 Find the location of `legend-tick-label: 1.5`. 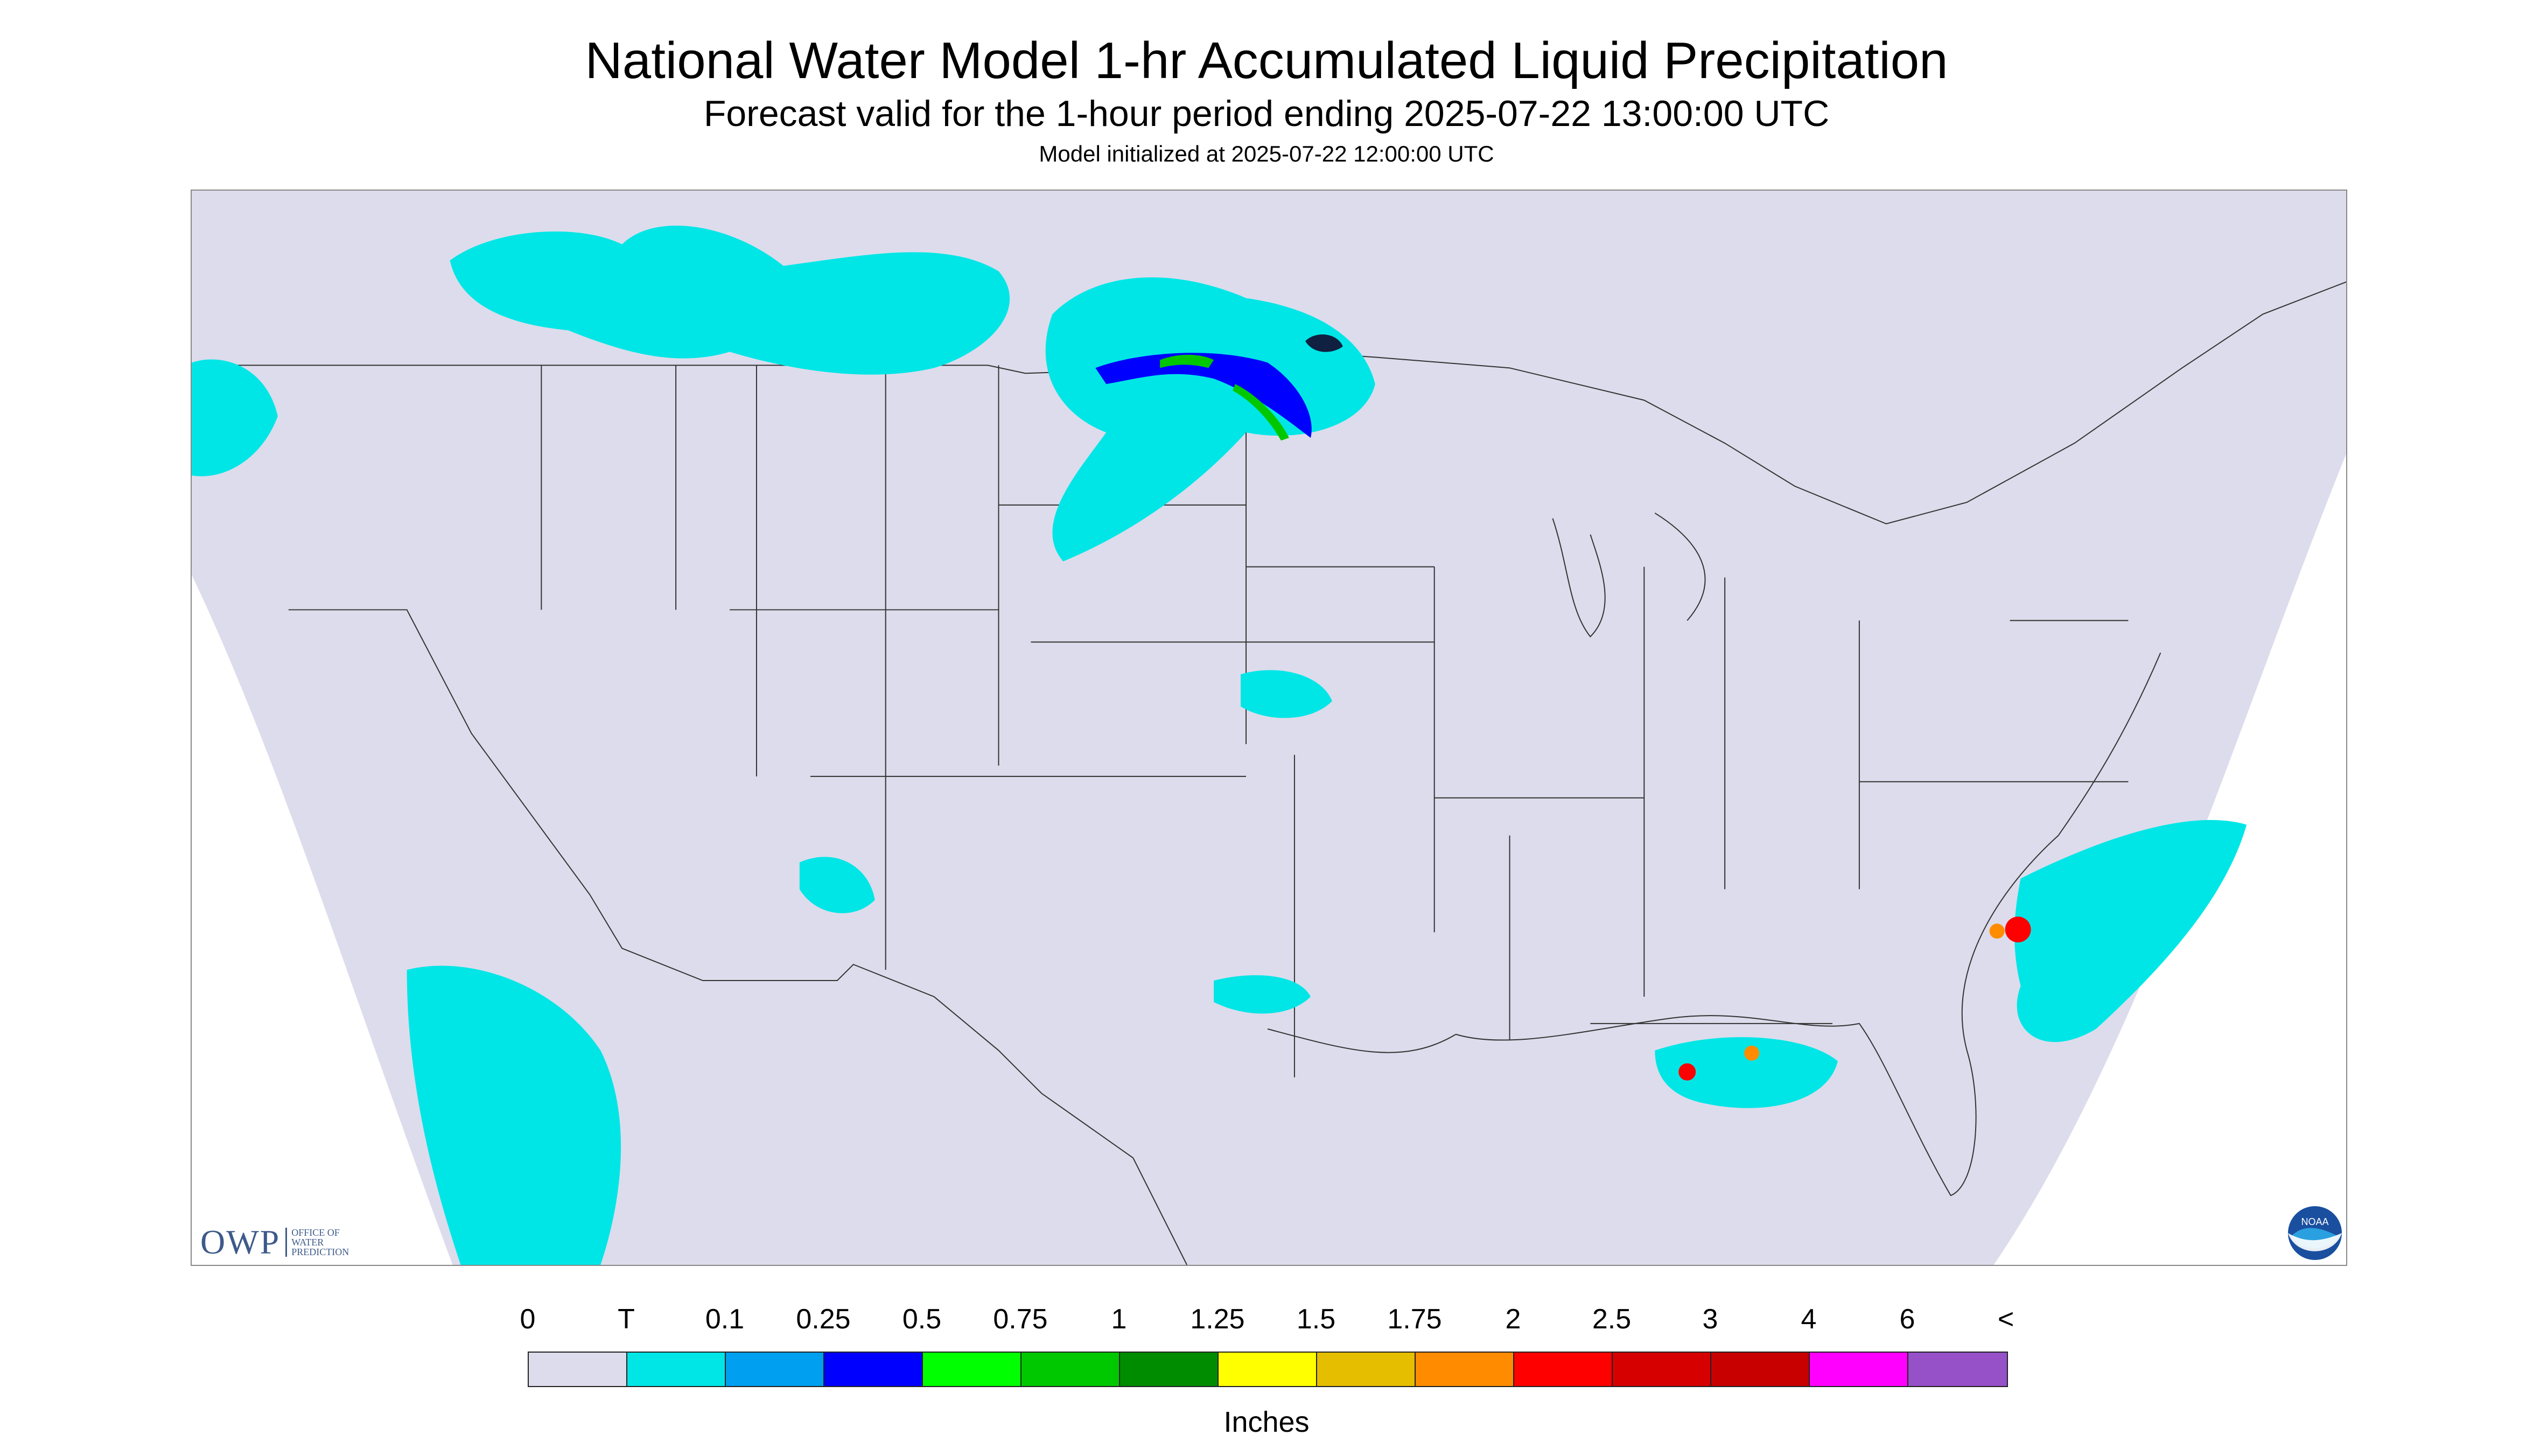

legend-tick-label: 1.5 is located at coordinates (1316, 1319).